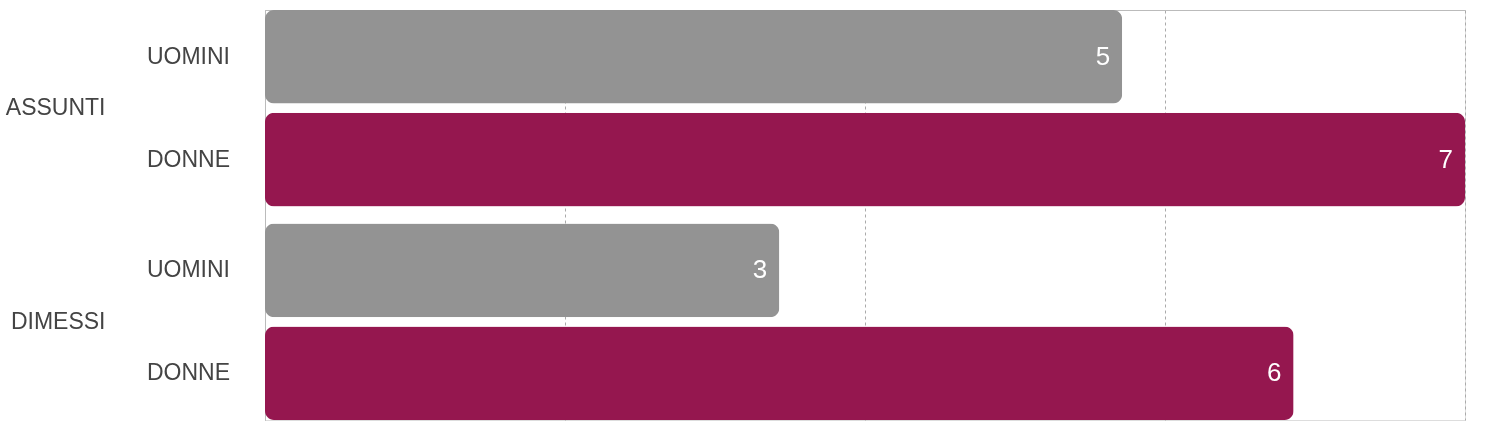  What do you see at coordinates (188, 55) in the screenshot?
I see `series-label: UOMINI` at bounding box center [188, 55].